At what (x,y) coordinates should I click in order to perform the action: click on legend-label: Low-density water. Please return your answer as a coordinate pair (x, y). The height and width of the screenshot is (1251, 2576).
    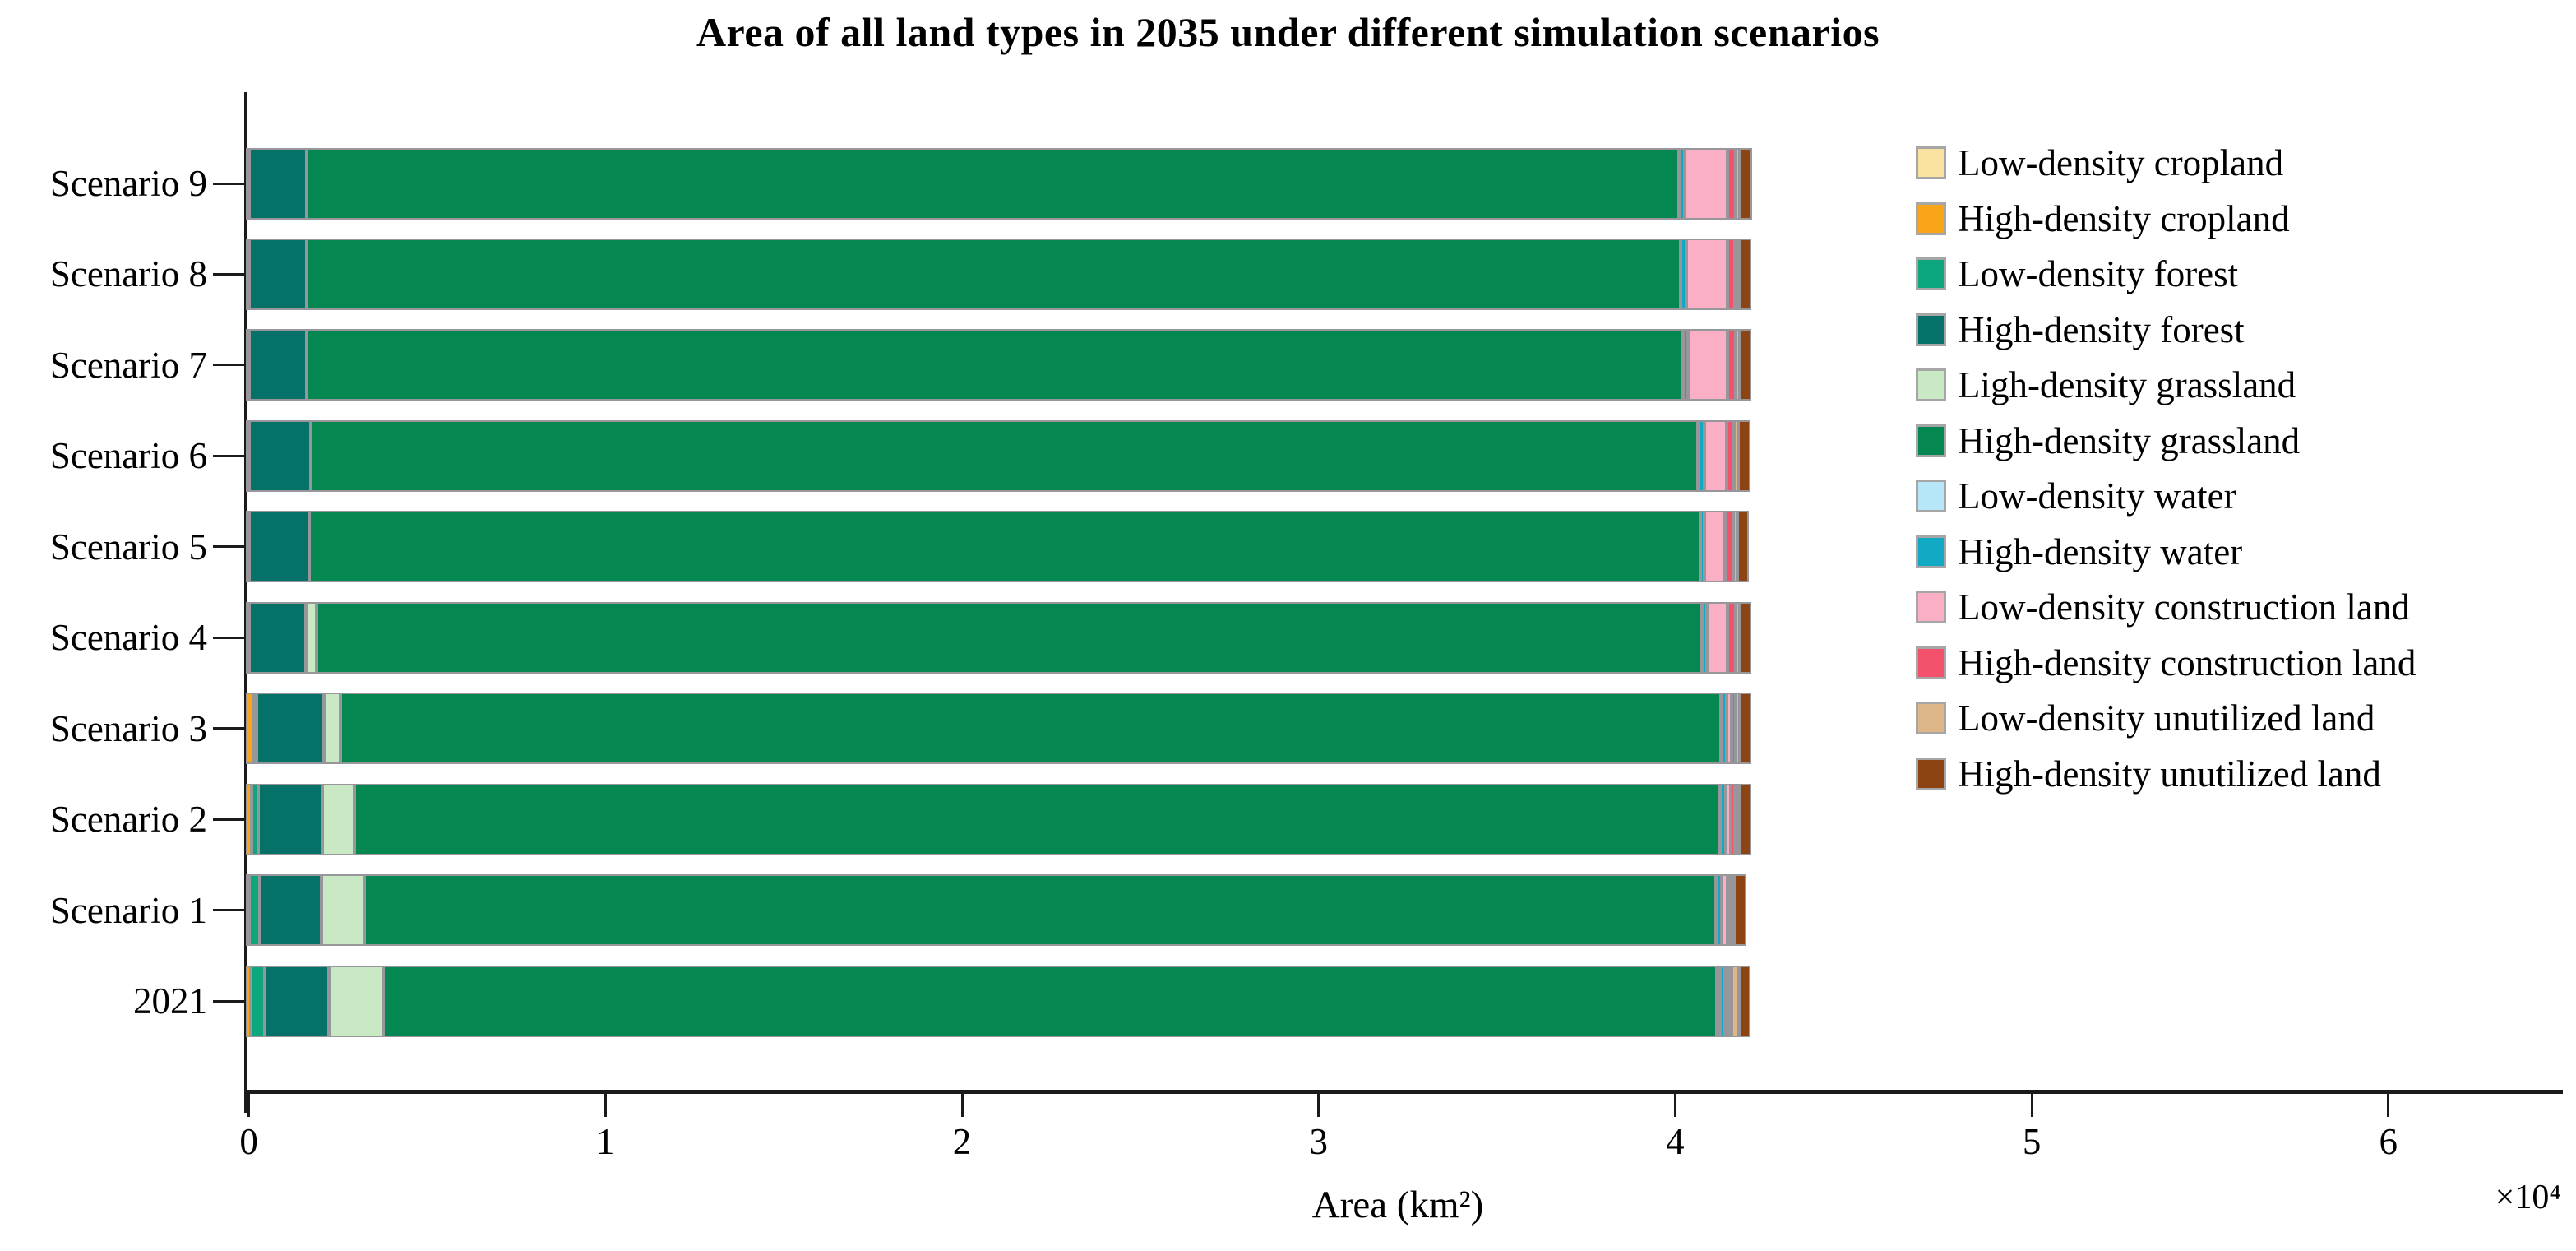
    Looking at the image, I should click on (2097, 496).